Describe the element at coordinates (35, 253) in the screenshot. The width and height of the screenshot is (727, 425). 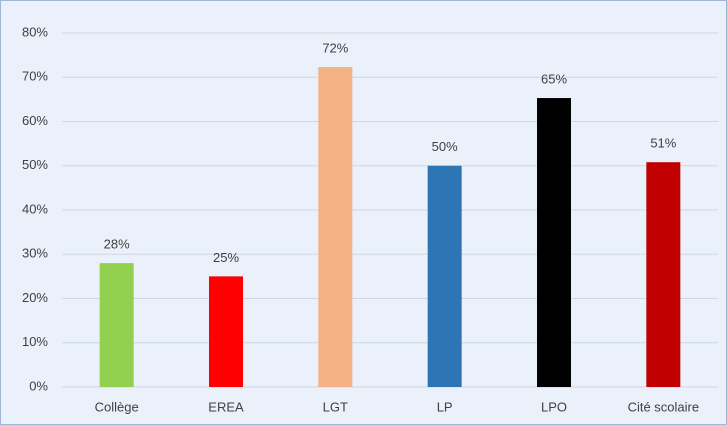
I see `y-tick-label: 30%` at that location.